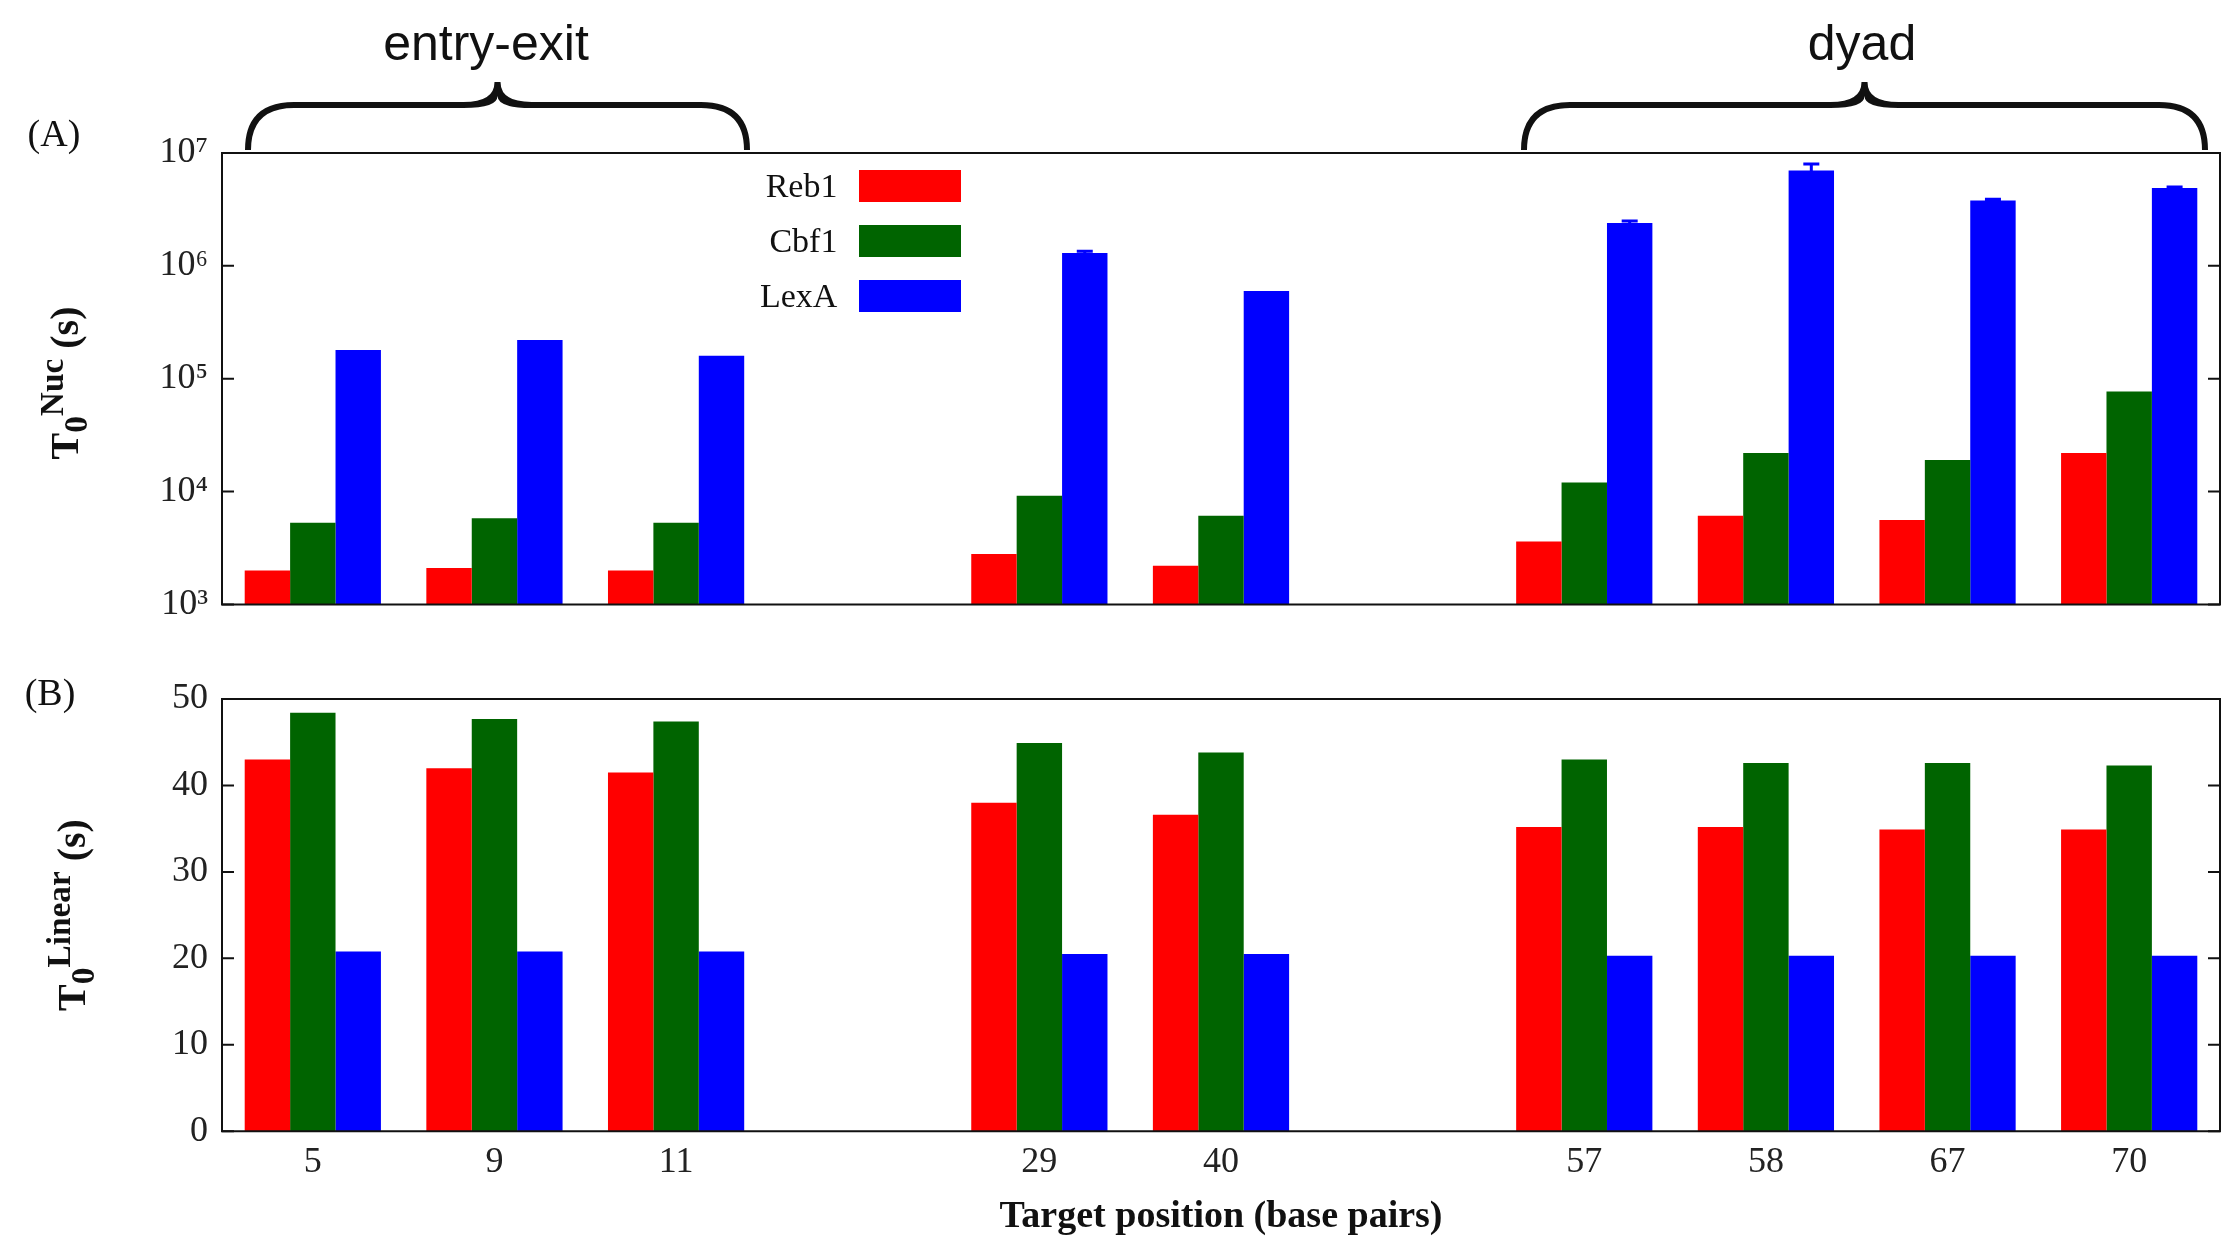  I want to click on y-tick-label: 40, so click(190, 782).